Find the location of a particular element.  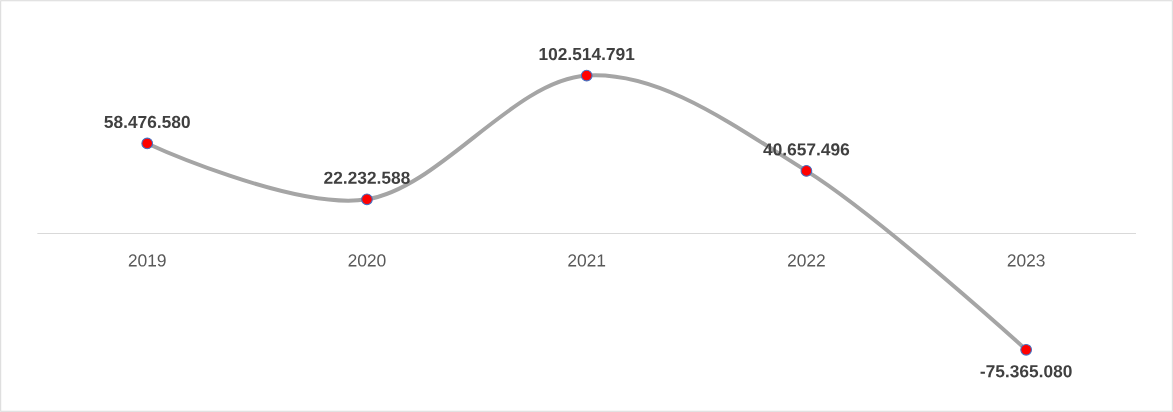

data-label: 58.476.580 is located at coordinates (147, 122).